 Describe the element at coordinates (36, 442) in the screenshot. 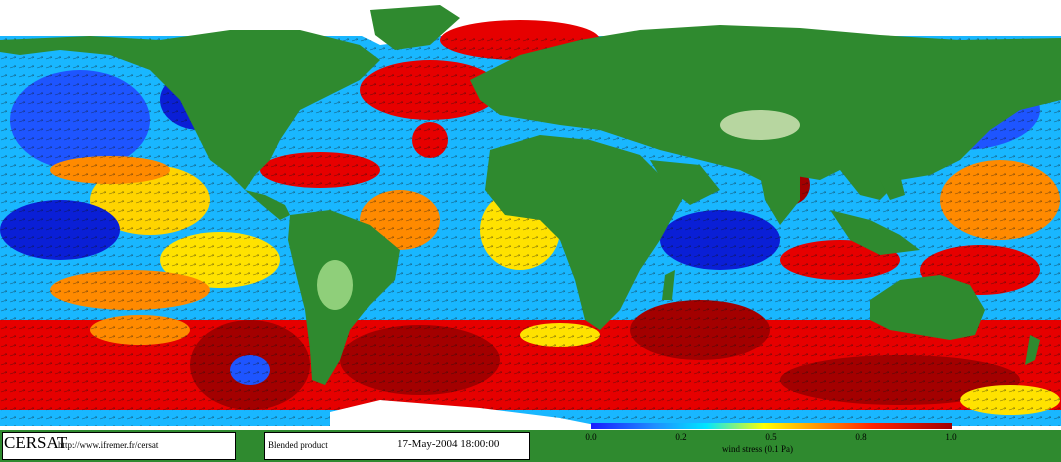

I see `brand-logo-text: CERSAT` at that location.